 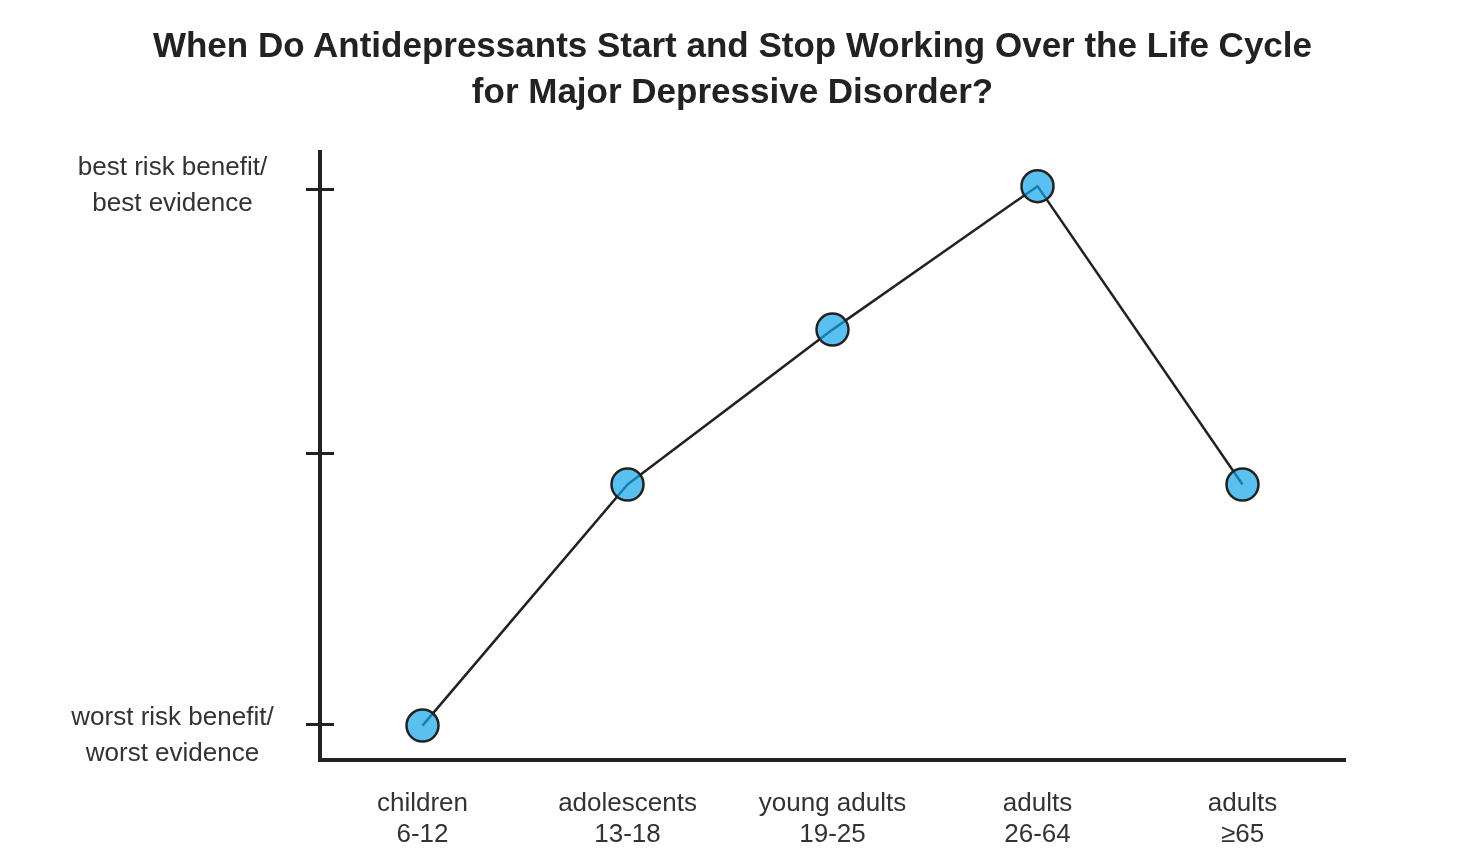 I want to click on chart-title: When Do Antidepressants Start and Stop Working Over the Life Cycle for Major Depressive Disorder?, so click(x=732, y=68).